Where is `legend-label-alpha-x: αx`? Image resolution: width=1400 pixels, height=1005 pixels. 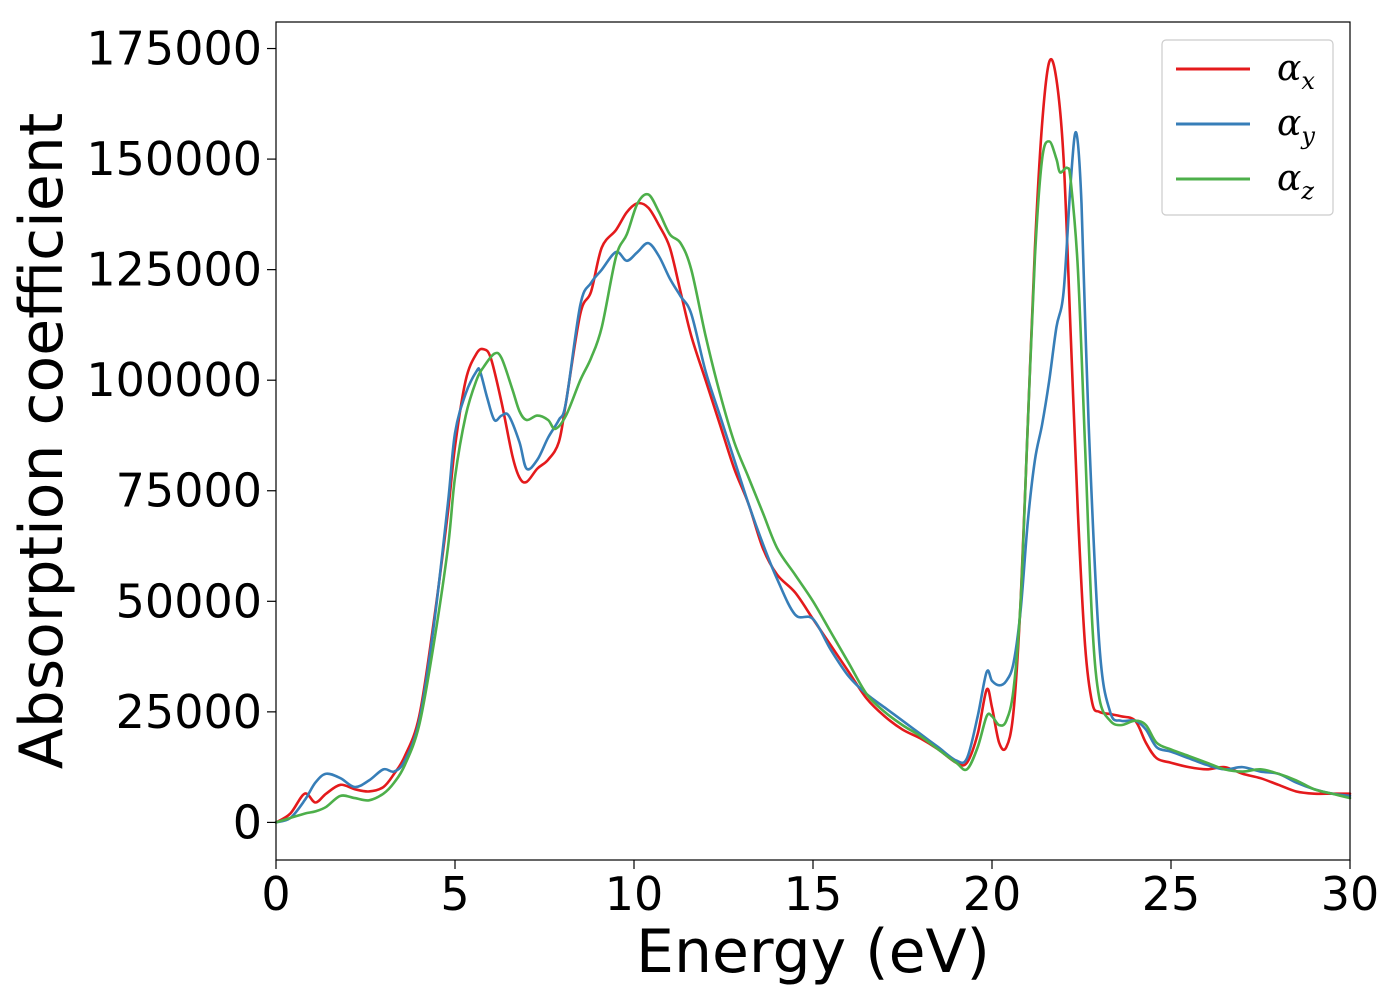
legend-label-alpha-x: αx is located at coordinates (1296, 71).